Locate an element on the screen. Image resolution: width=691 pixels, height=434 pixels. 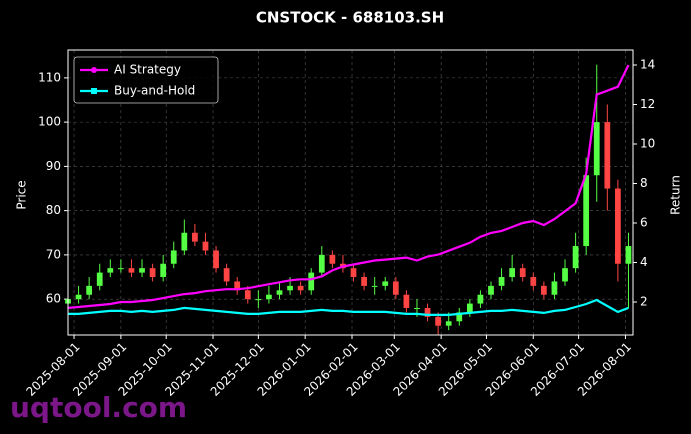
y2-tick-label: 8 is located at coordinates (644, 183).